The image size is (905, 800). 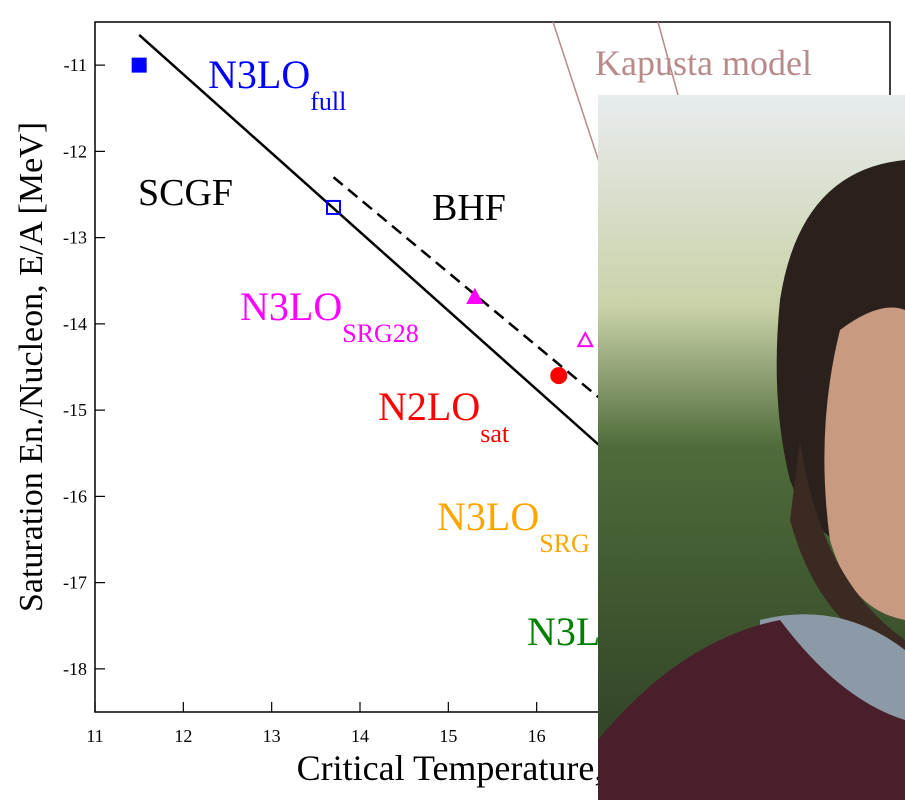 I want to click on annotation-text: N3L, so click(x=563, y=631).